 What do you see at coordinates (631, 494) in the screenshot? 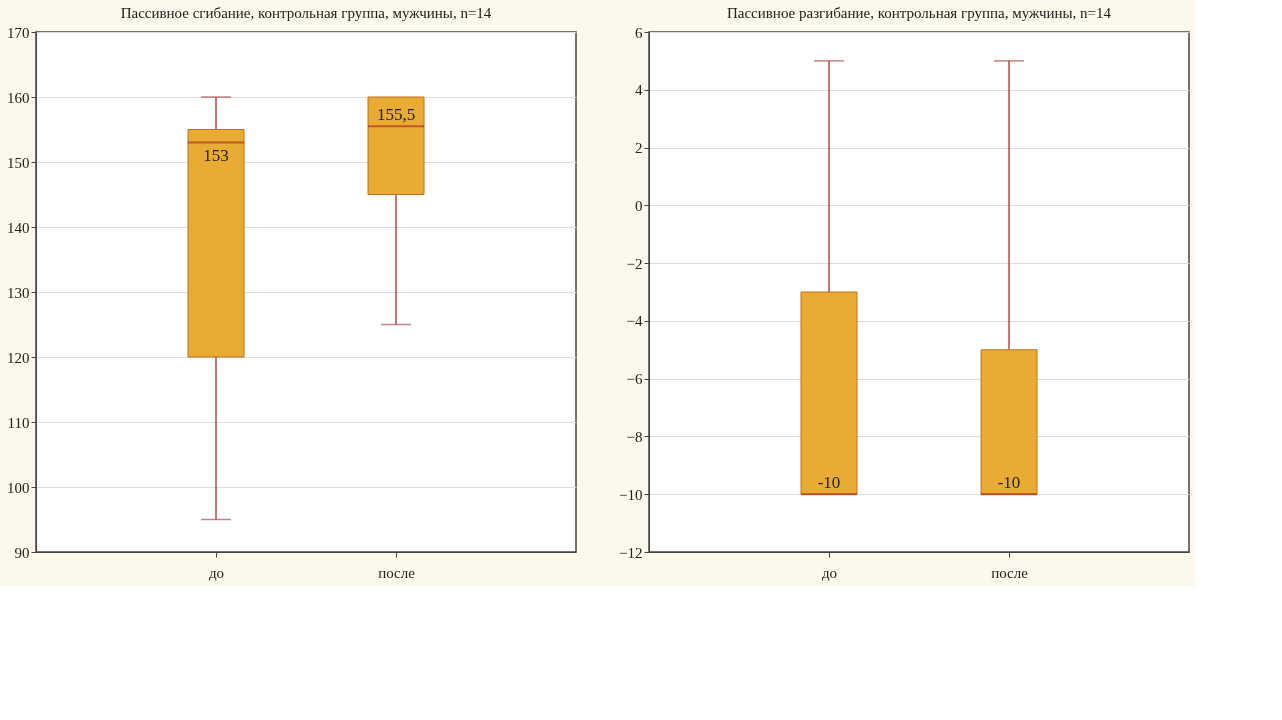
I see `y-tick-label: −10` at bounding box center [631, 494].